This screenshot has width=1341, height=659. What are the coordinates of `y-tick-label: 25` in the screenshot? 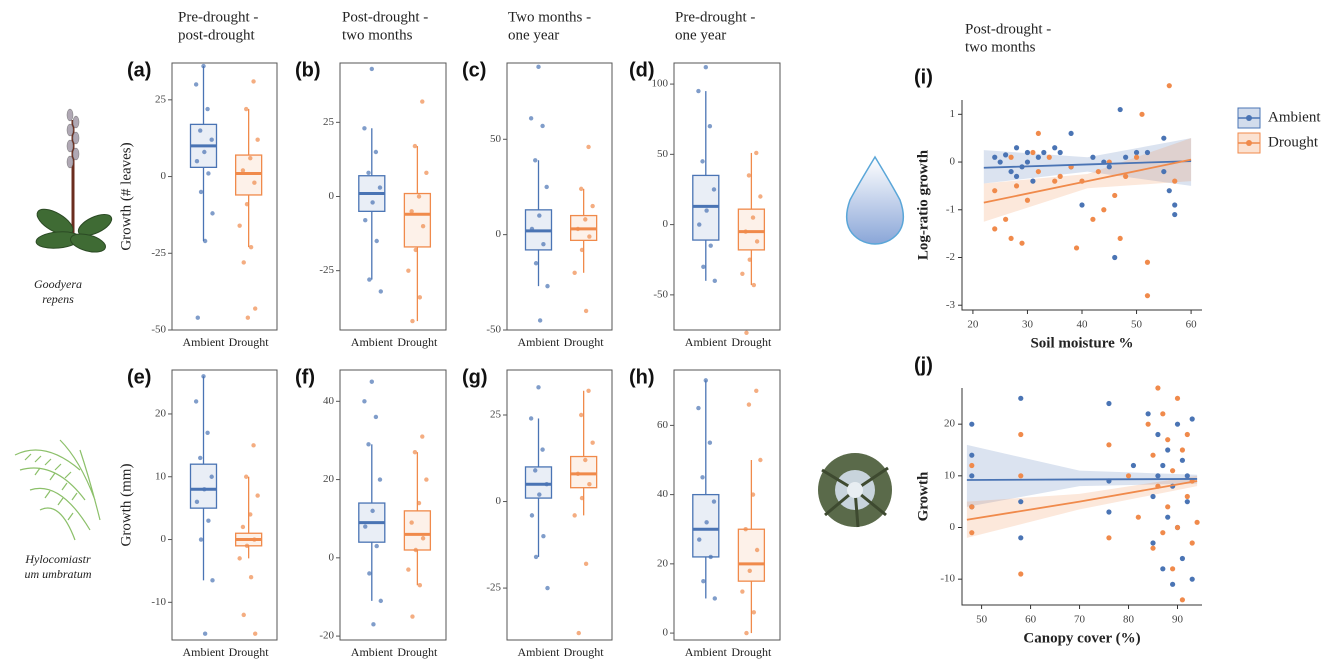 It's located at (496, 415).